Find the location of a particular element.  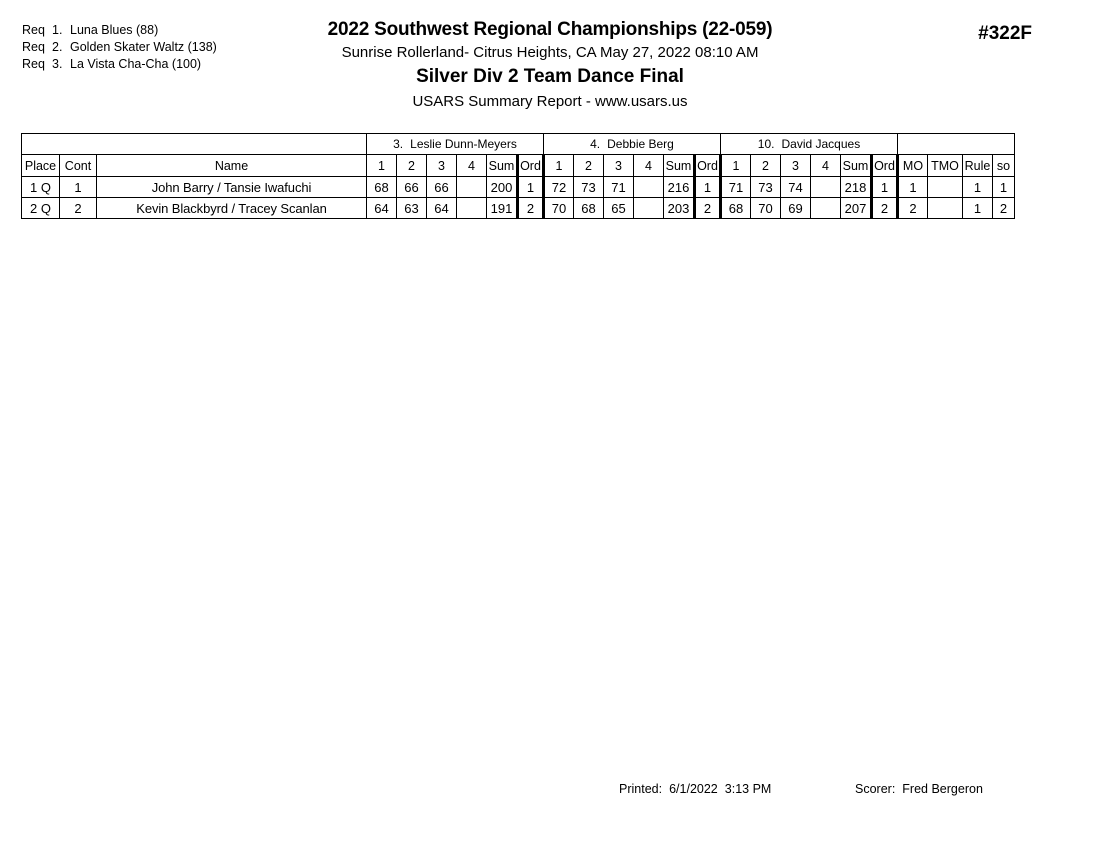

column-header-j3-s4: 4 is located at coordinates (825, 165).